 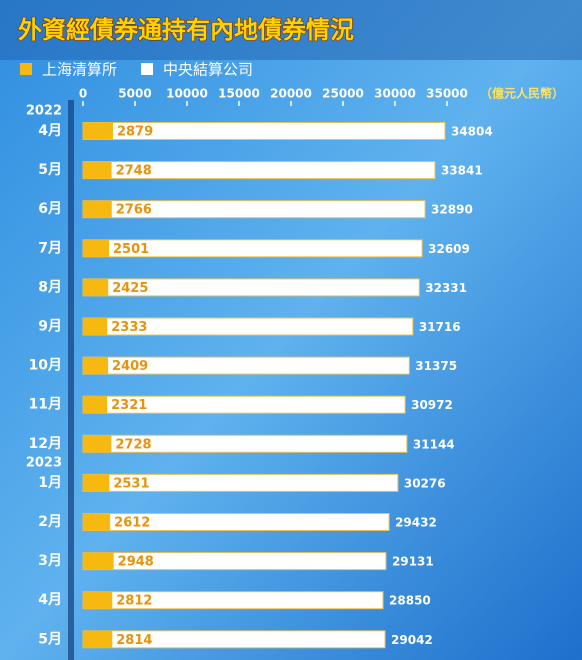 What do you see at coordinates (425, 483) in the screenshot?
I see `value-label: 30276` at bounding box center [425, 483].